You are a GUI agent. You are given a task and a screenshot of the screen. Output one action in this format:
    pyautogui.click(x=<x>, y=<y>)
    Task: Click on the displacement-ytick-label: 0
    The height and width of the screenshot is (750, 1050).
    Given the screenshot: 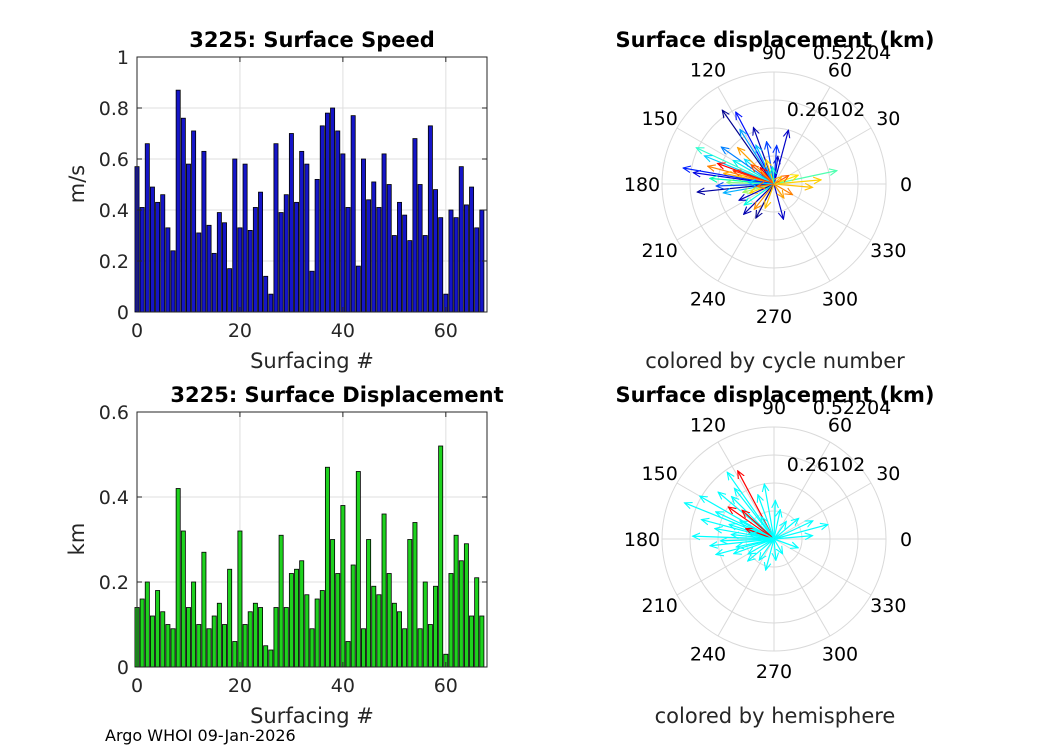 What is the action you would take?
    pyautogui.click(x=123, y=668)
    